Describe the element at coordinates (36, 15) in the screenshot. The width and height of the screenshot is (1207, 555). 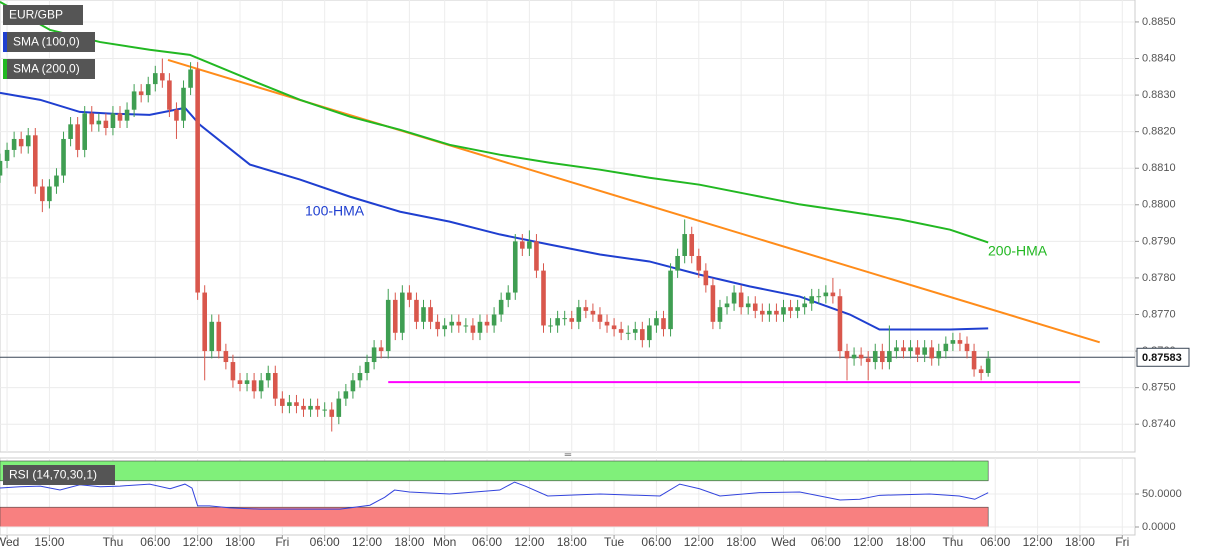
I see `chart-title: EUR/GBP` at that location.